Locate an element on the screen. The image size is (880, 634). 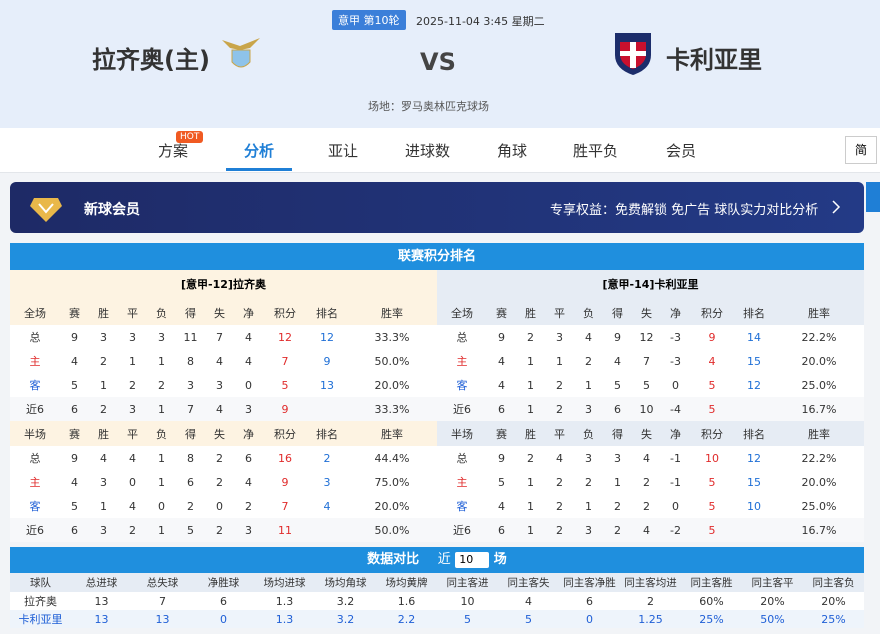
stat-row: 总 9 3 3 3 11 7 4 12 12 33.3% is located at coordinates (223, 337).